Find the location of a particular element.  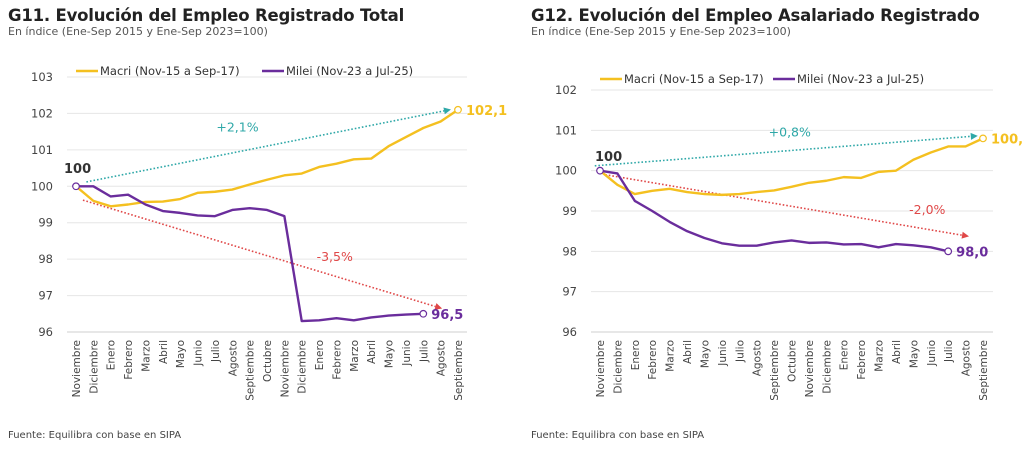

growth-annotation: +2,1% is located at coordinates (237, 127).